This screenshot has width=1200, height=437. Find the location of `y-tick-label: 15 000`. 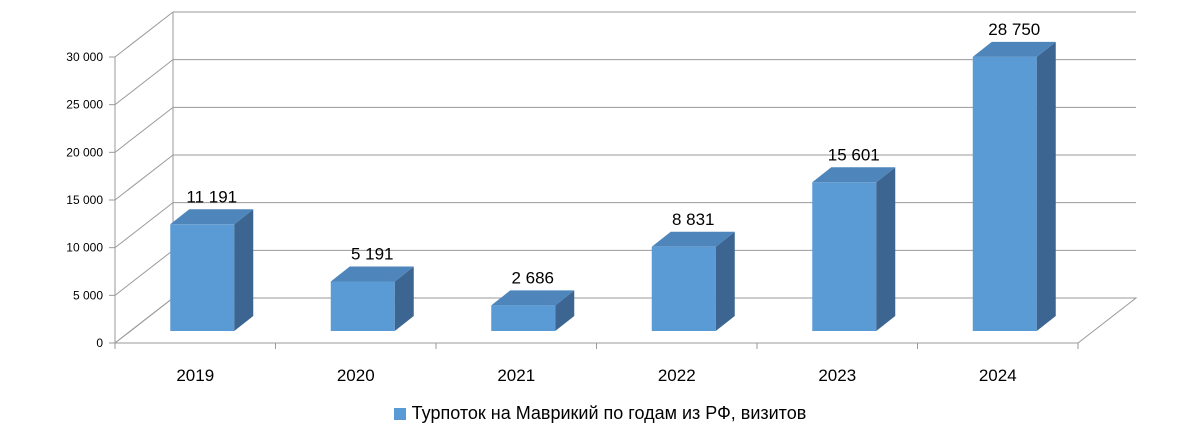

y-tick-label: 15 000 is located at coordinates (84, 200).